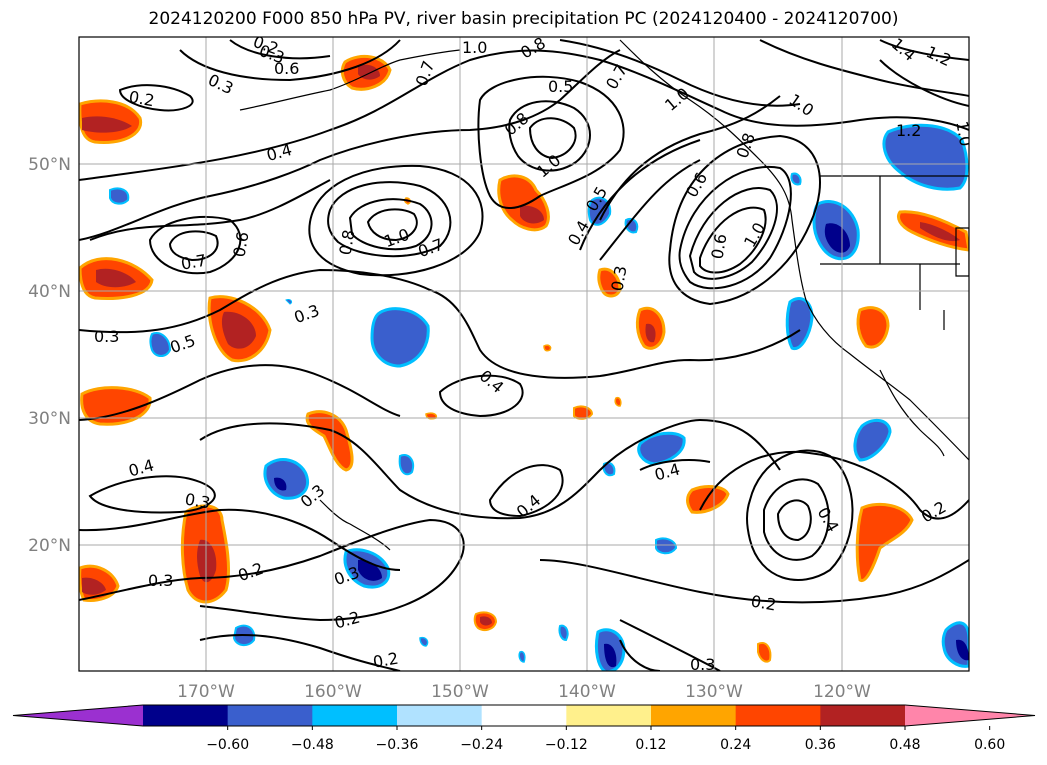 The height and width of the screenshot is (765, 1047). I want to click on lon-tick-label: 120°W, so click(842, 692).